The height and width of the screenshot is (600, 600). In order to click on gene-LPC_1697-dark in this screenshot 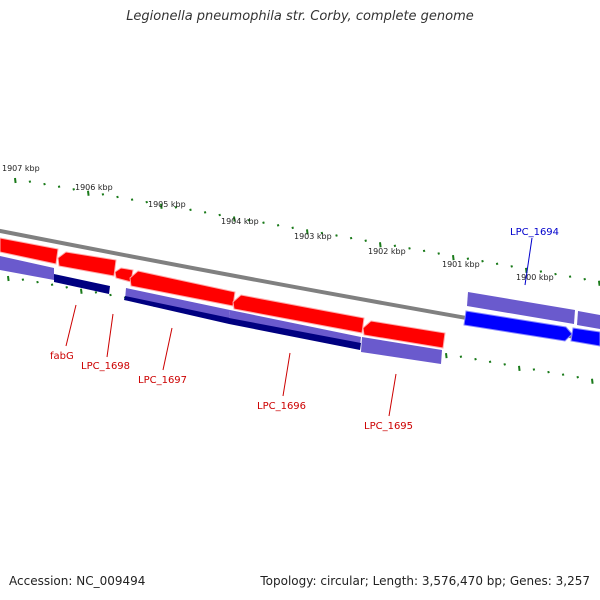, I will do `click(177, 310)`.